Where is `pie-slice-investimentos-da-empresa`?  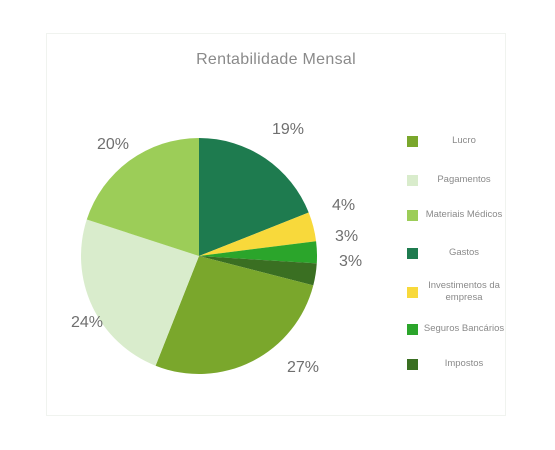
pie-slice-investimentos-da-empresa is located at coordinates (258, 234).